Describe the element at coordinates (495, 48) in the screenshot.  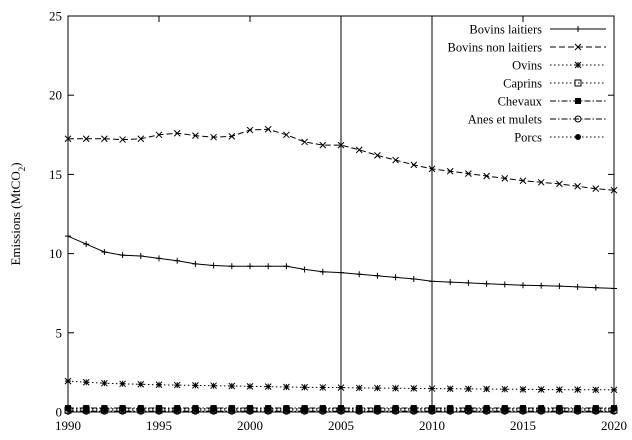
I see `legend-label: Bovins non laitiers` at that location.